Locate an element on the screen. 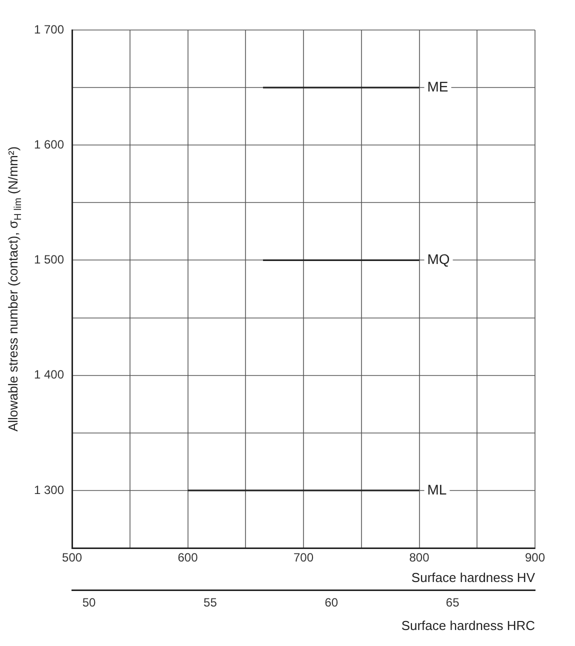  x2-tick-label: 60 is located at coordinates (331, 603).